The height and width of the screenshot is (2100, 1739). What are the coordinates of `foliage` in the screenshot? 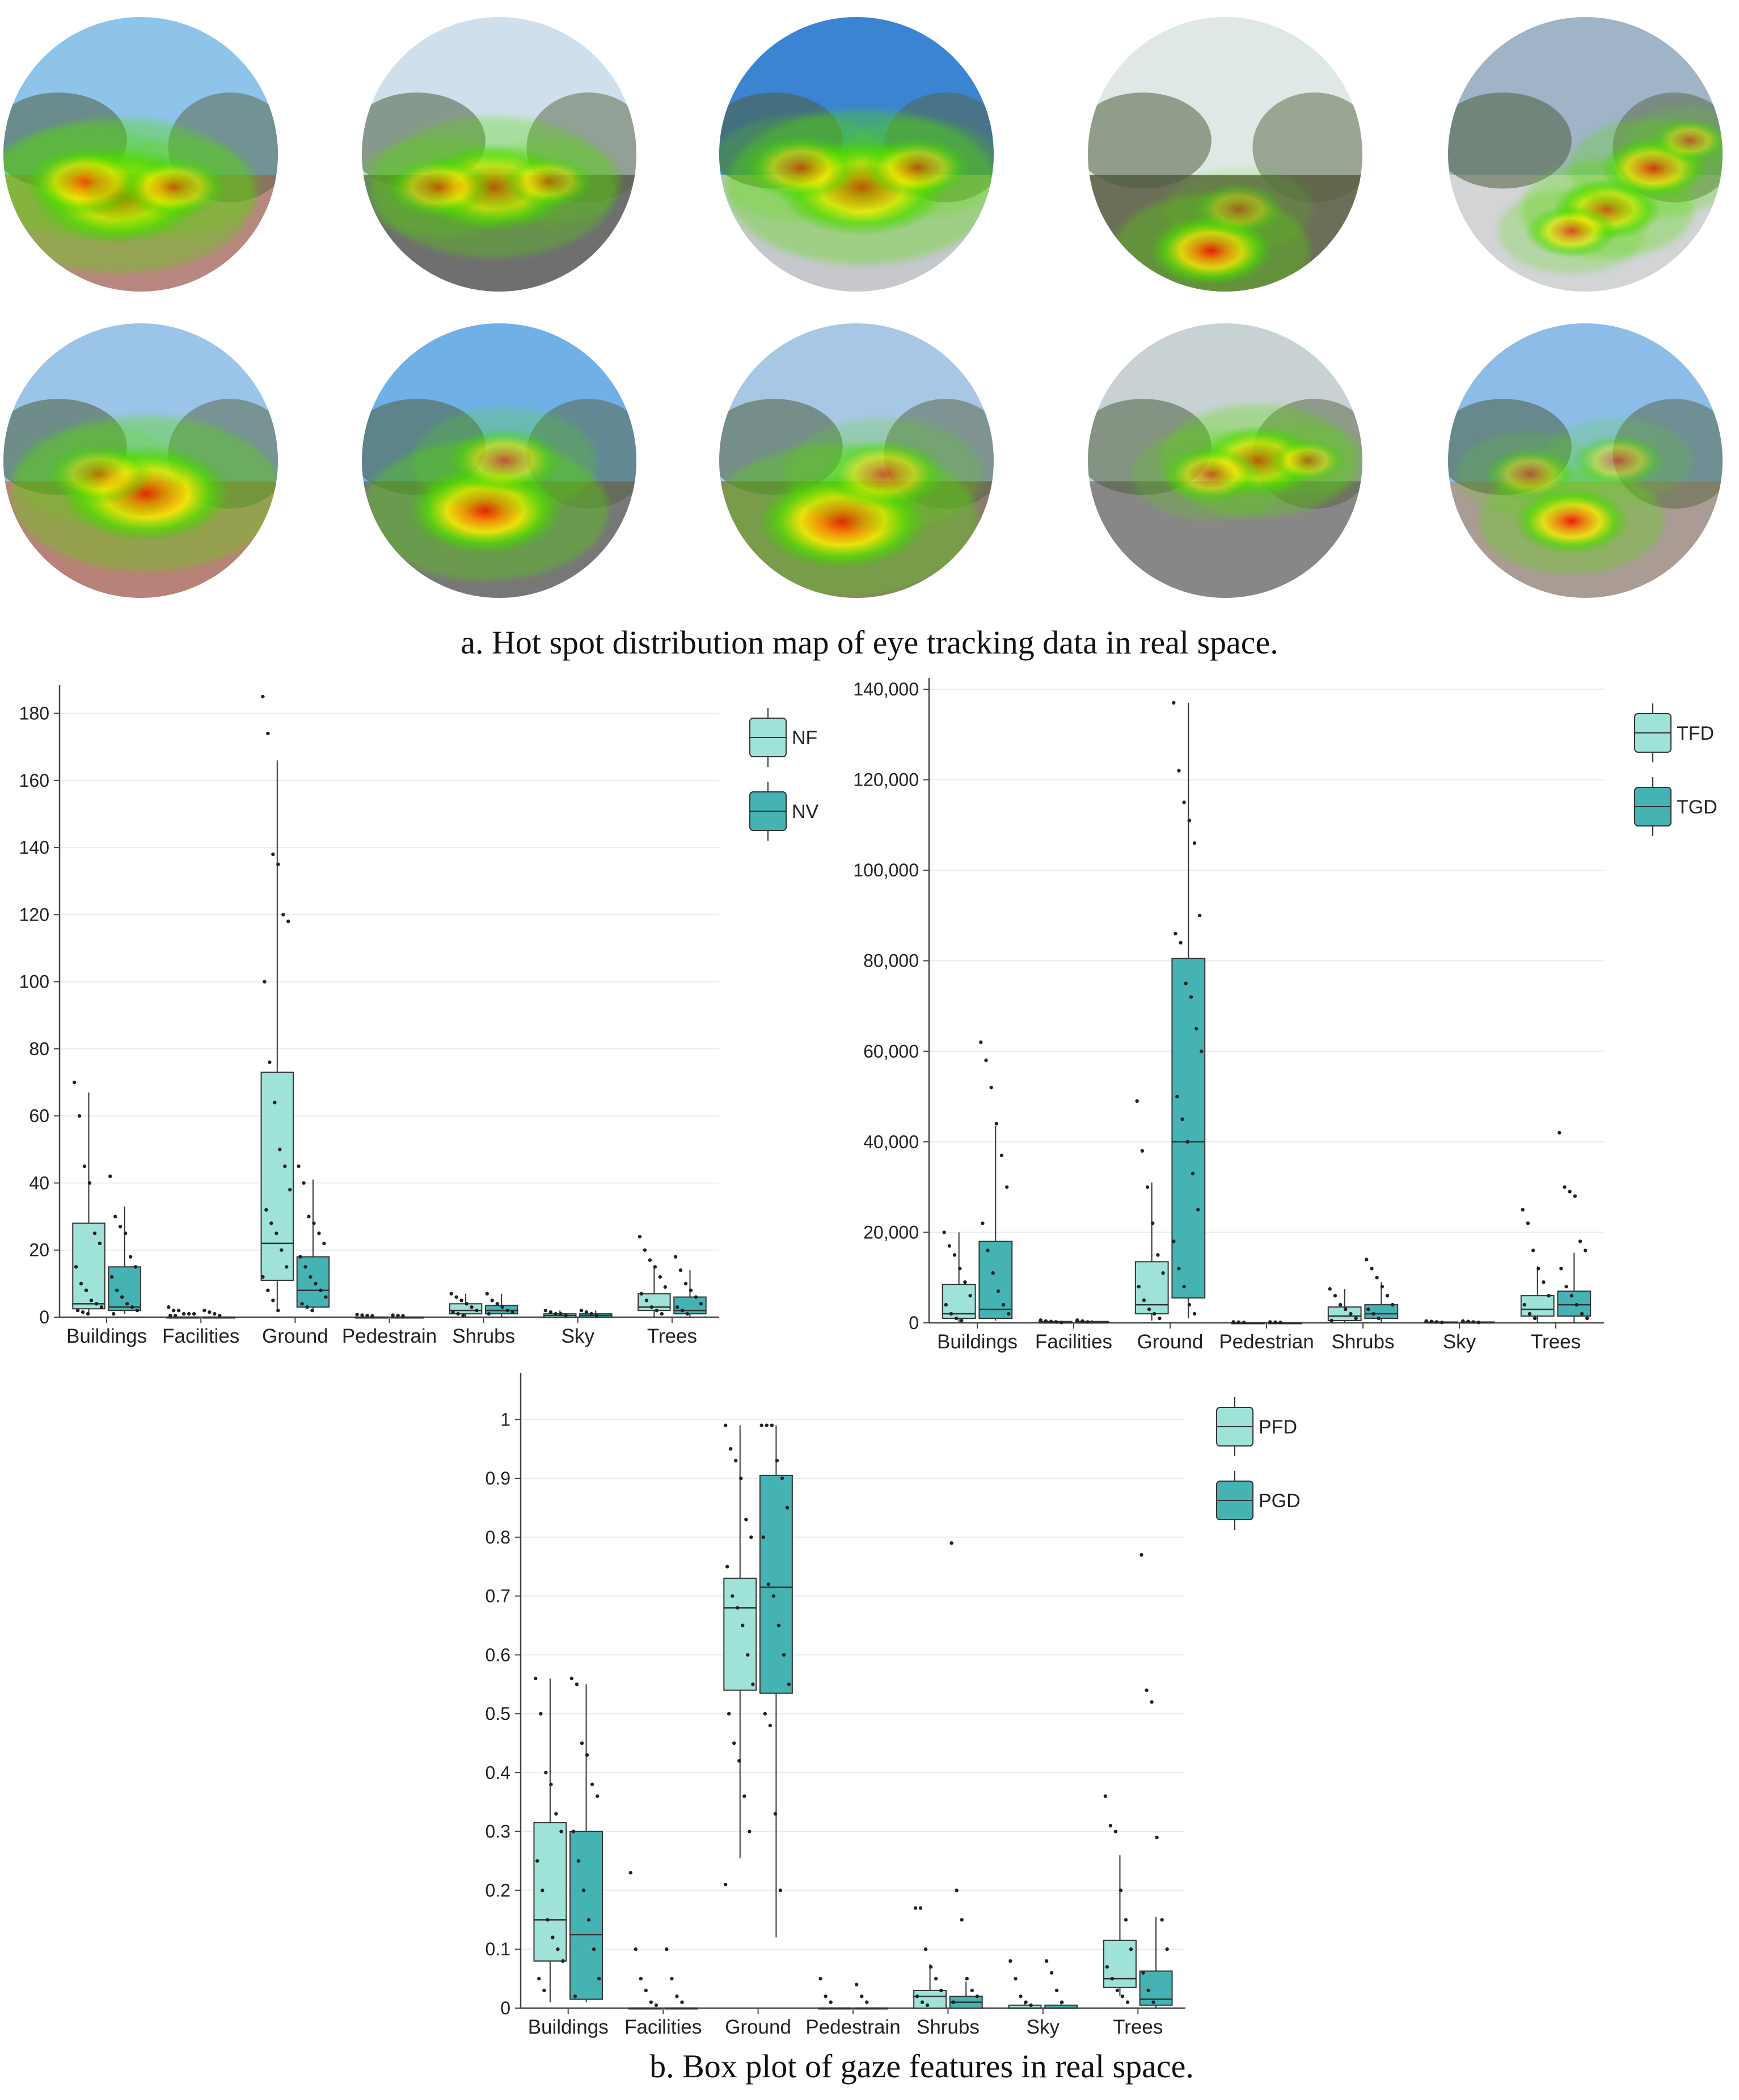 It's located at (1510, 140).